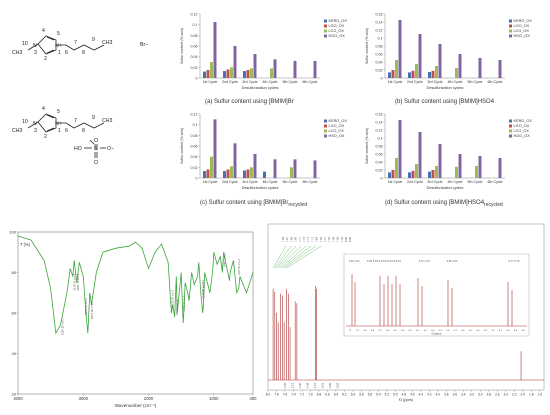 This screenshot has height=415, width=550. Describe the element at coordinates (92, 311) in the screenshot. I see `peak-annotation: 2873.86 cm-1` at that location.